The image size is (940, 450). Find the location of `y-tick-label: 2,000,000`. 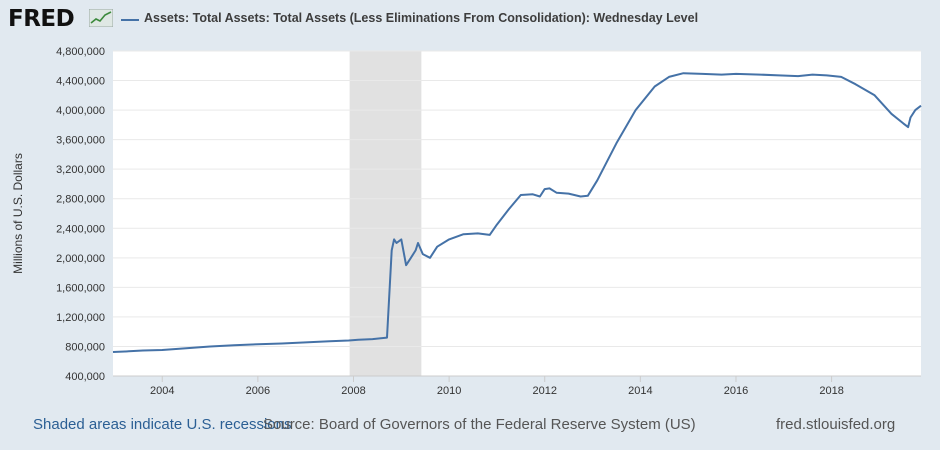

y-tick-label: 2,000,000 is located at coordinates (80, 259).